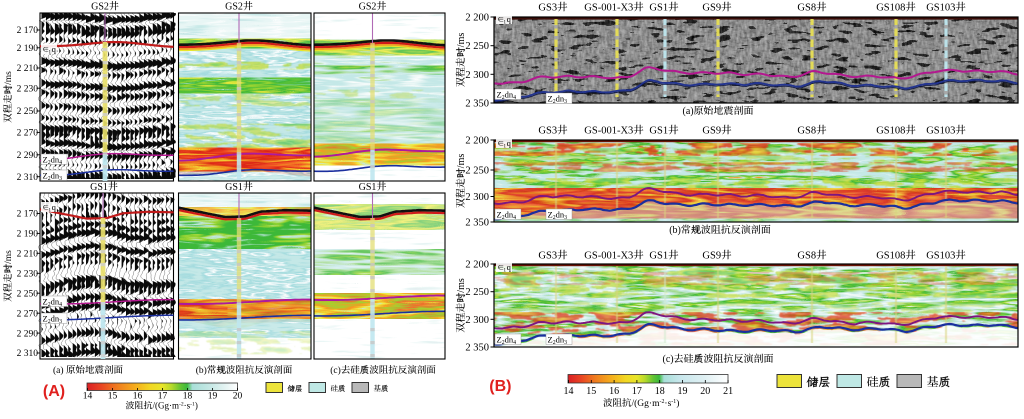 The width and height of the screenshot is (1024, 419). I want to click on svg-text: 21, so click(728, 391).